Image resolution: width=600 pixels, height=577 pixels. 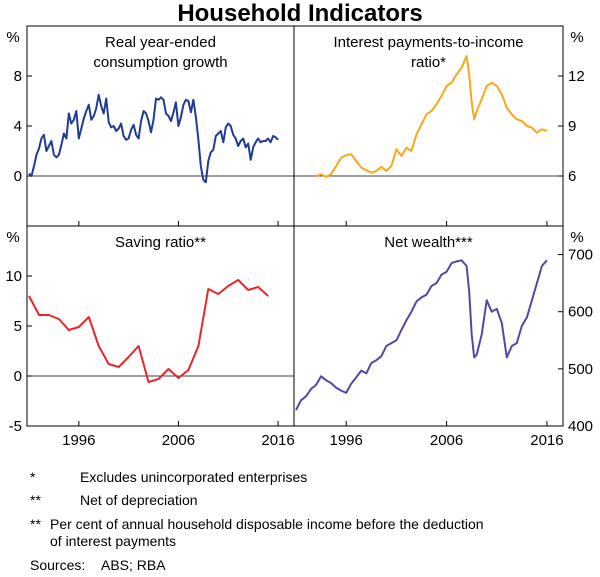 I want to click on chart-title: Household Indicators, so click(x=299, y=13).